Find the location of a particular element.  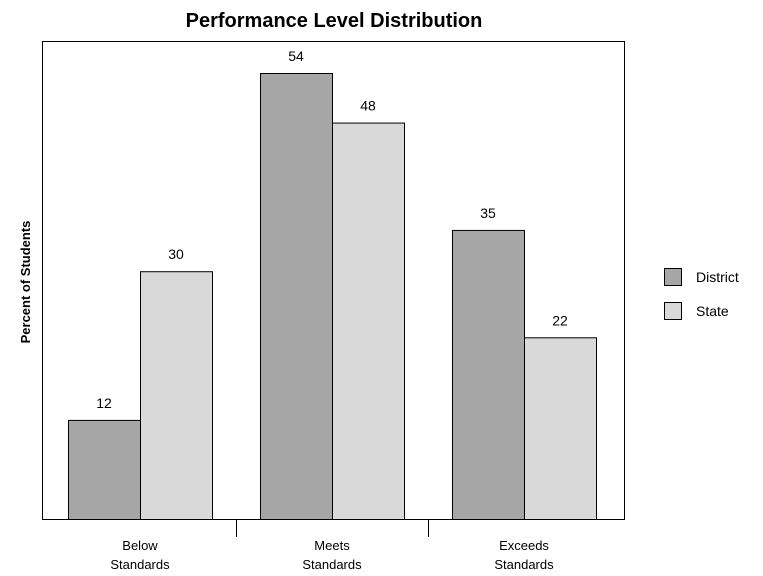

data-label-district-2: 35 is located at coordinates (488, 213).